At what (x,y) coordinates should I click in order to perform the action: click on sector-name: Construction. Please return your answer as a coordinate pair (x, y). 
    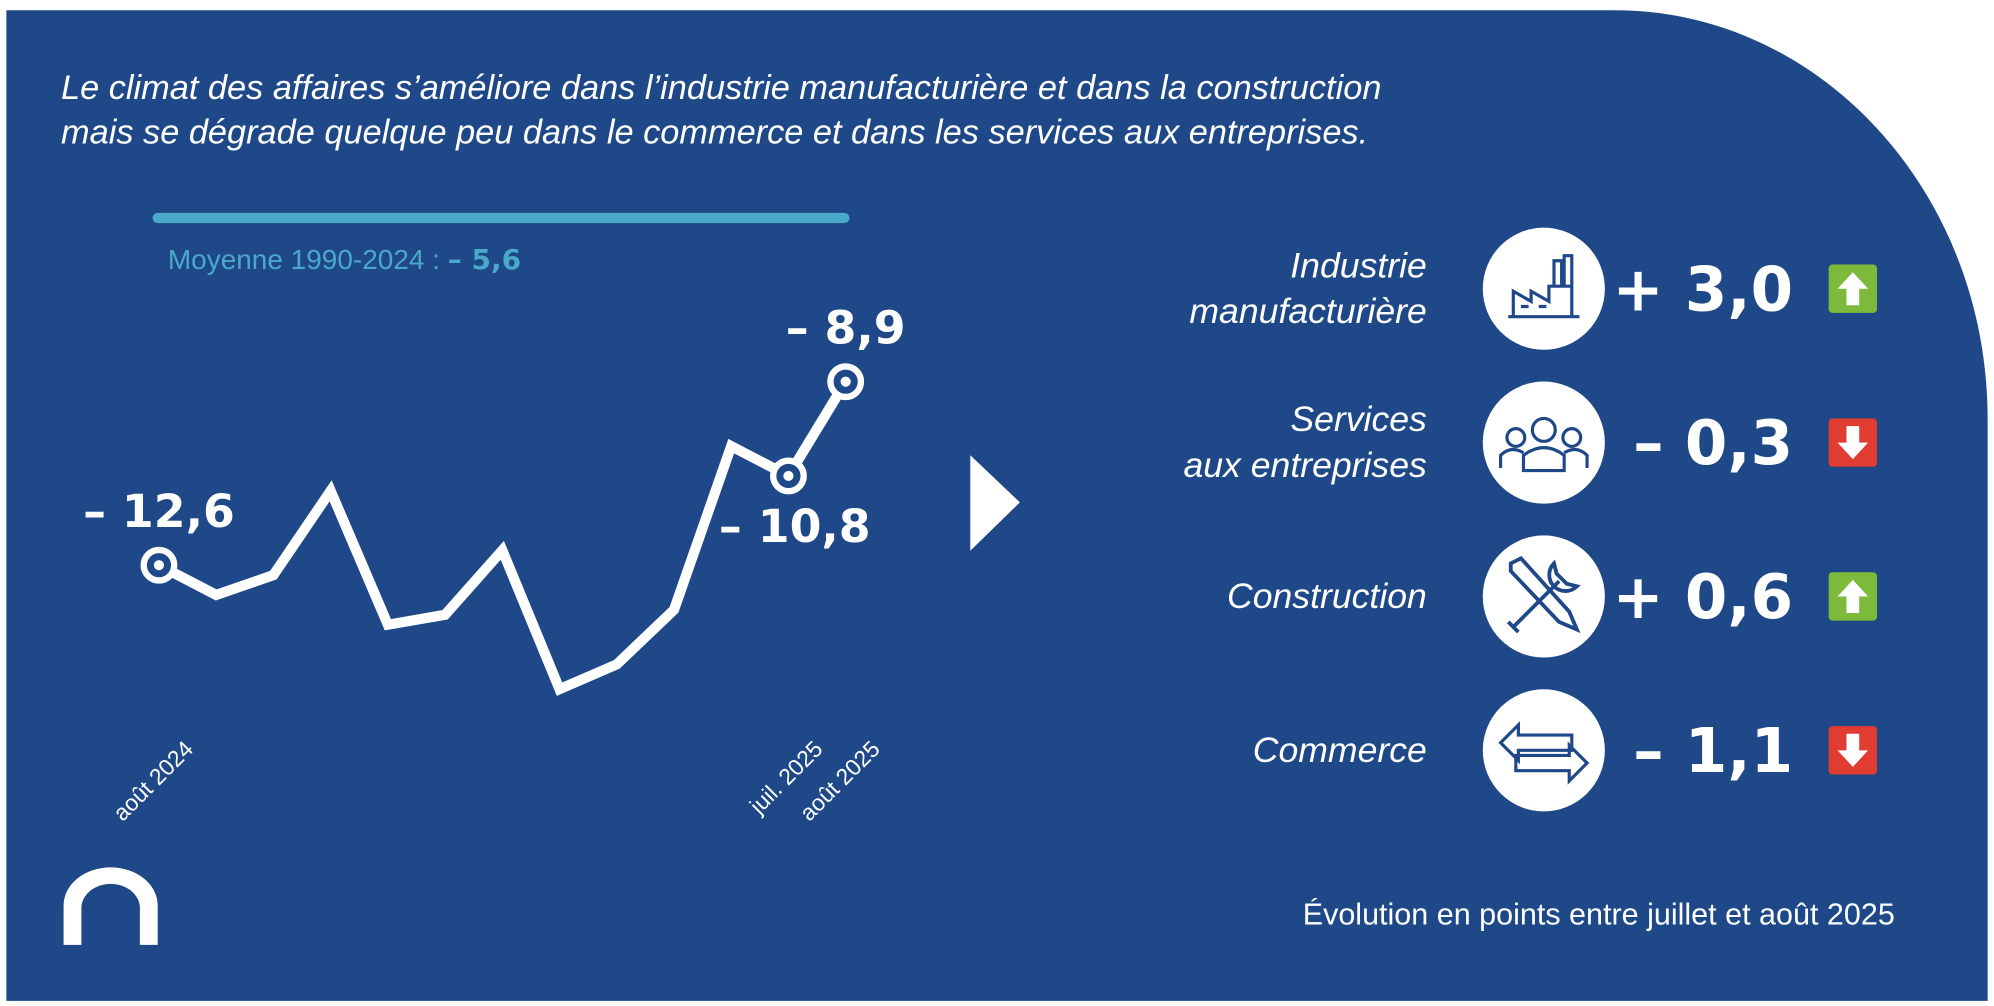
    Looking at the image, I should click on (1327, 596).